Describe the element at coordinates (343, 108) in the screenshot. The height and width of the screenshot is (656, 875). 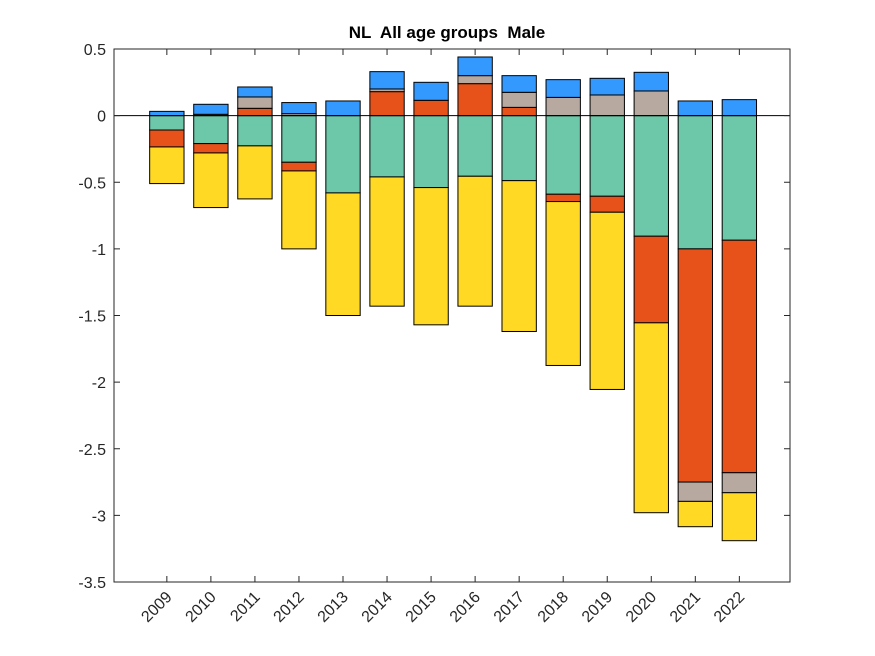
I see `bar-segment-series-4-2013` at that location.